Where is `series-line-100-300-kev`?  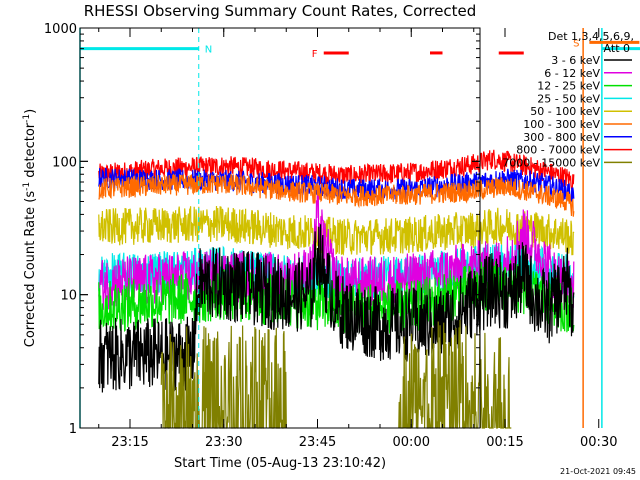 series-line-100-300-kev is located at coordinates (336, 195).